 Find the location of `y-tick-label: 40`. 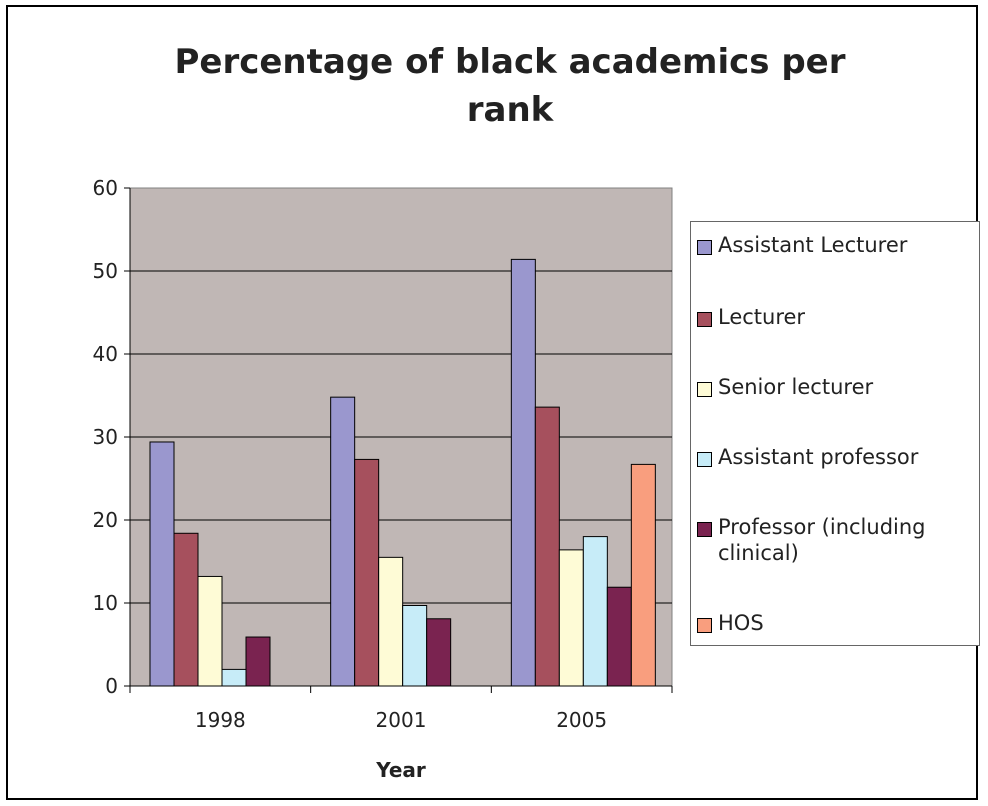

y-tick-label: 40 is located at coordinates (105, 354).